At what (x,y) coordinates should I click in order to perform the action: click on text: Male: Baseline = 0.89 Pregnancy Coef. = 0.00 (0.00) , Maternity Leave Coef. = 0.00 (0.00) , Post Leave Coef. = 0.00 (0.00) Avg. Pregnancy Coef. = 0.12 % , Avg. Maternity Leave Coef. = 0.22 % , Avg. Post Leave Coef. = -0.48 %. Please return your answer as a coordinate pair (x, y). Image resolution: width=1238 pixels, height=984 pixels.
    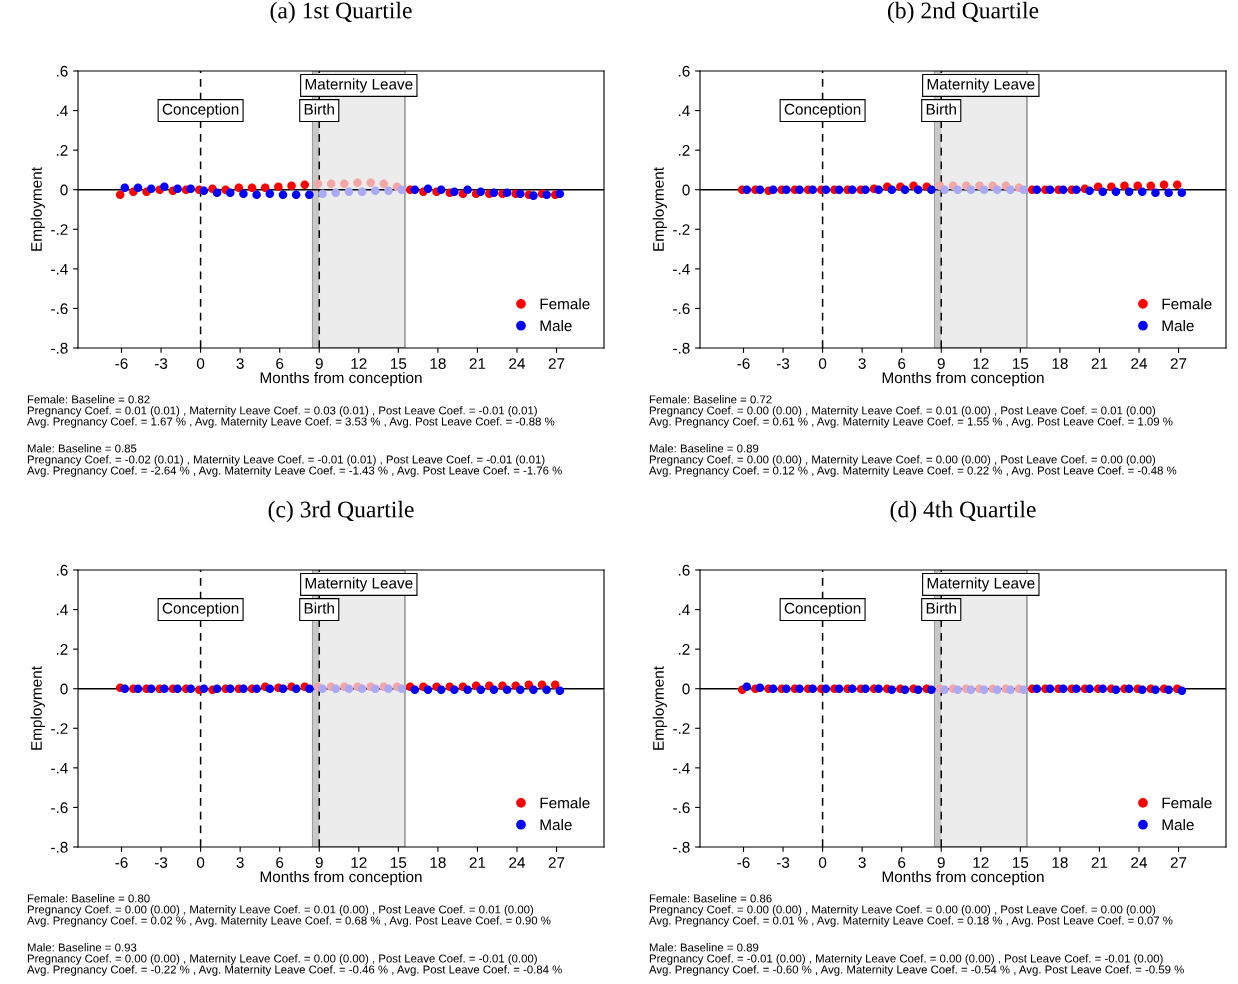
    Looking at the image, I should click on (913, 460).